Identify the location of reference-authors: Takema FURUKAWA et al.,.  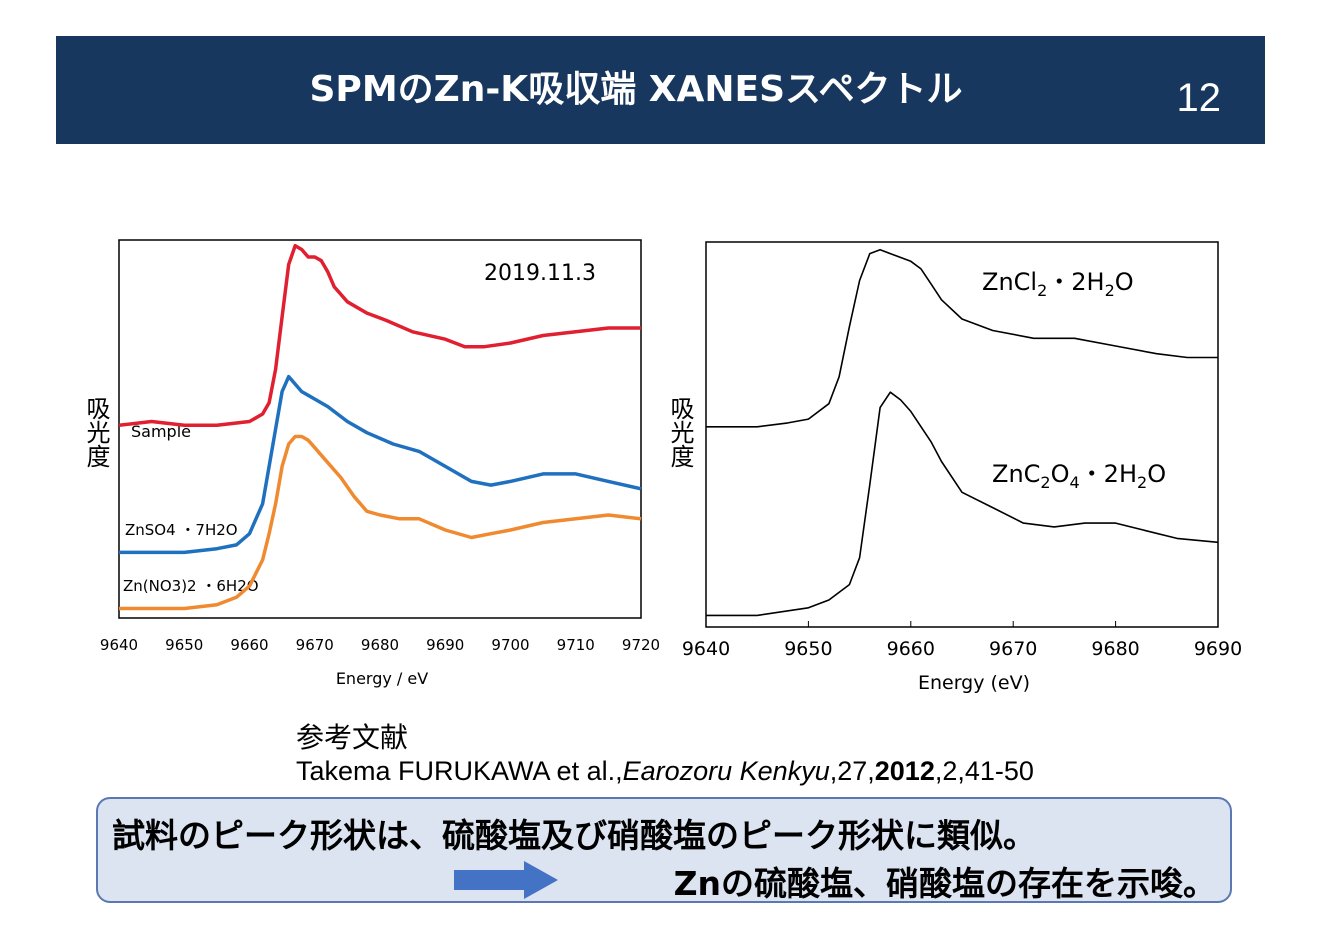
(459, 771).